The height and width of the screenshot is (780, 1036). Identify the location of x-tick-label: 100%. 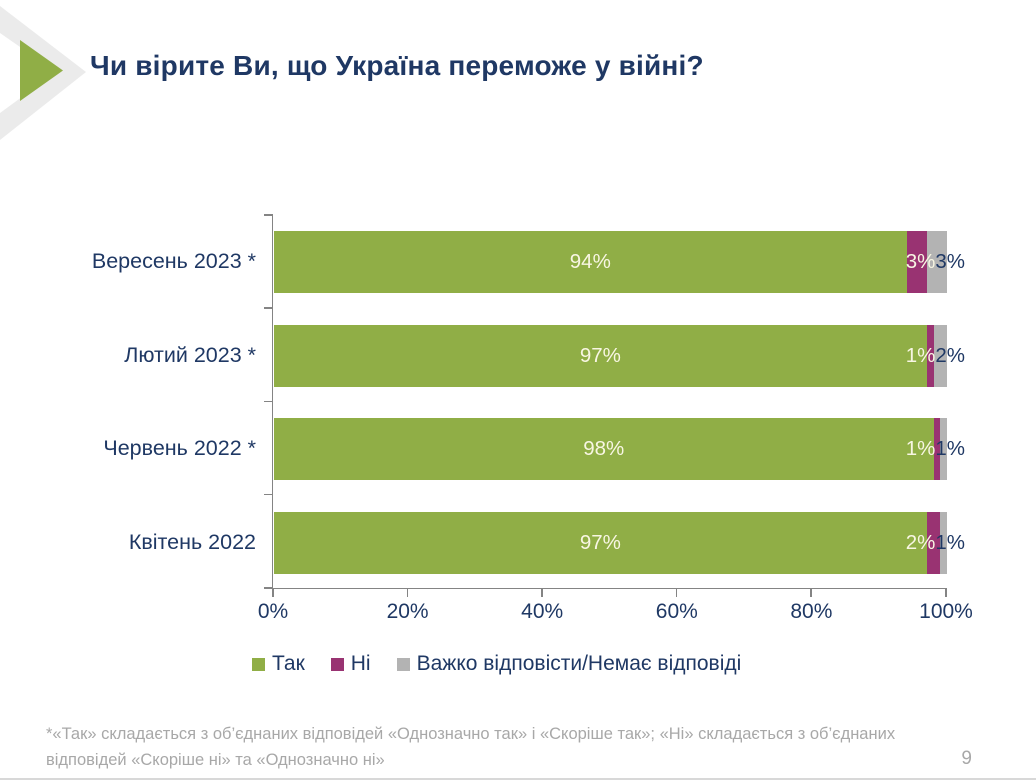
(946, 611).